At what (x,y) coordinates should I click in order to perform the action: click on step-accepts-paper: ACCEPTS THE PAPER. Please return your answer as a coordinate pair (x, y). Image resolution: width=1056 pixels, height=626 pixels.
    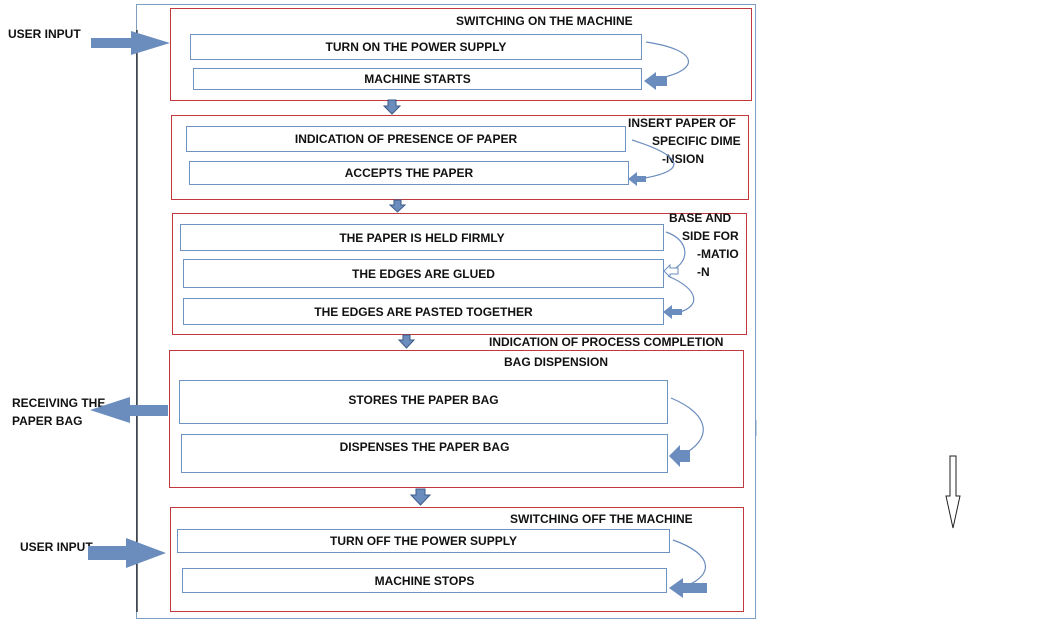
    Looking at the image, I should click on (409, 173).